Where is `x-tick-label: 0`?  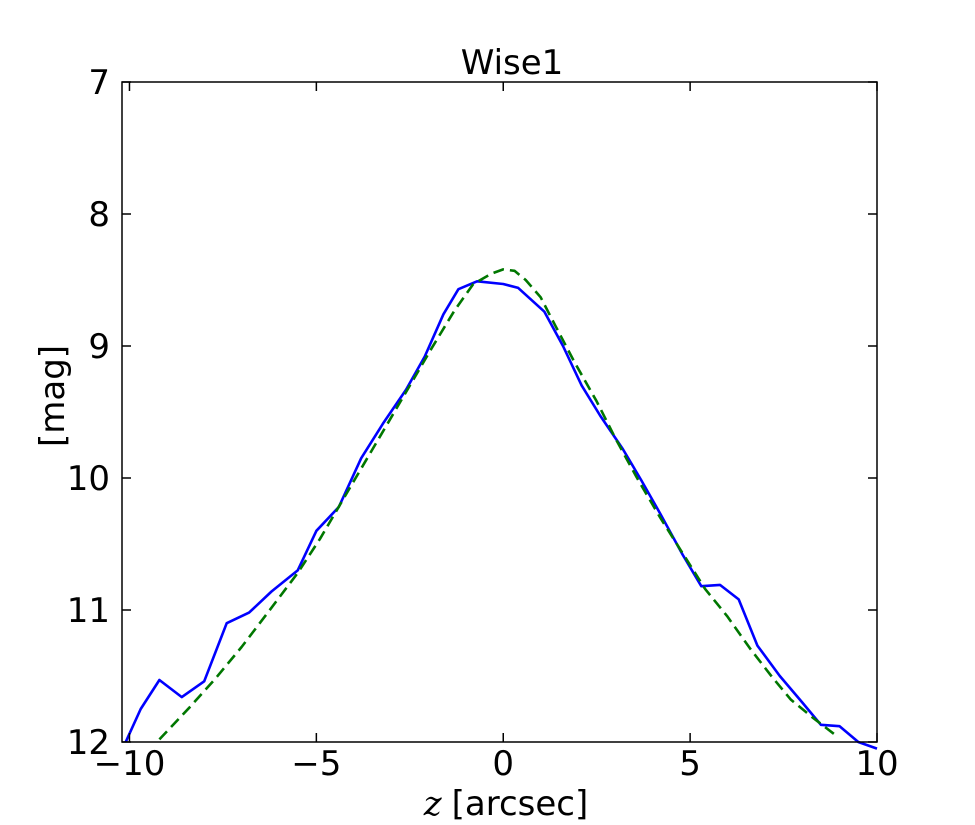 x-tick-label: 0 is located at coordinates (503, 764).